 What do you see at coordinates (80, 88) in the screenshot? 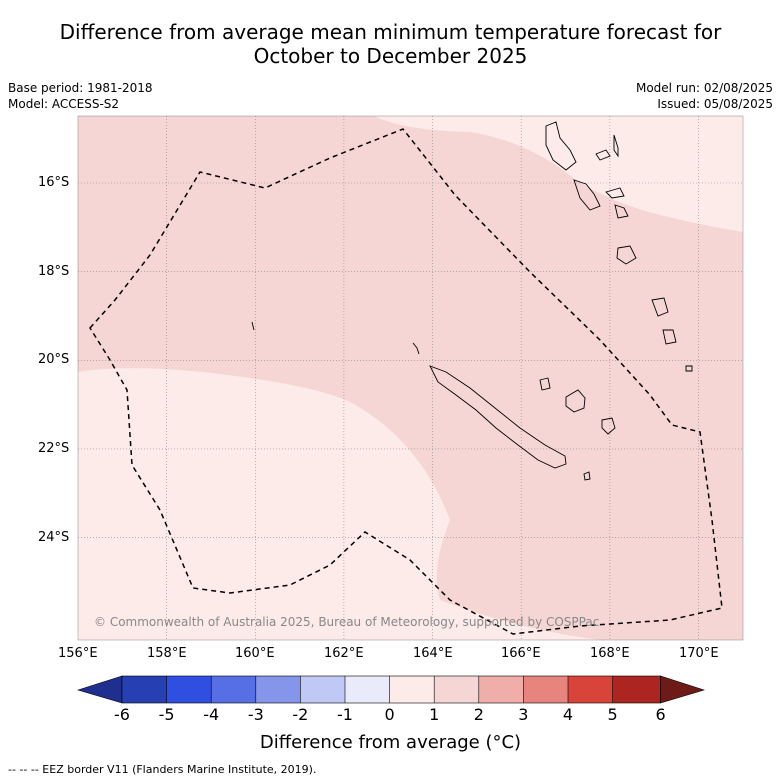
I see `base-period-label: Base period: 1981-2018` at bounding box center [80, 88].